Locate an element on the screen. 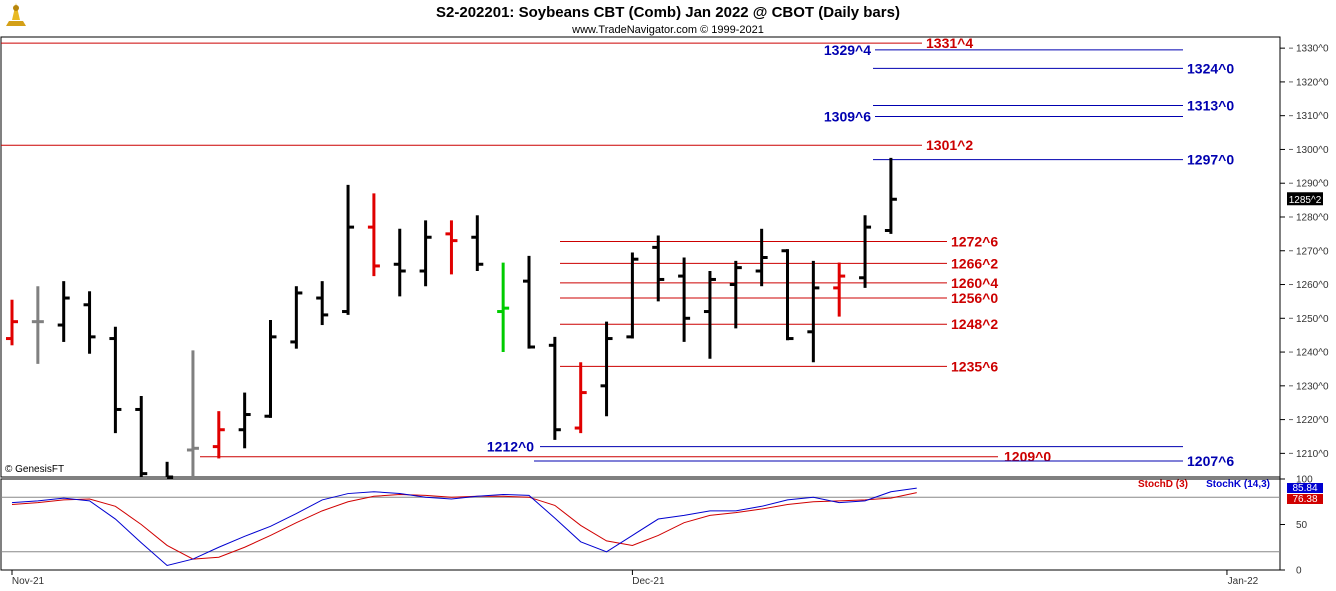  stoch-tick-label: 100 is located at coordinates (1304, 480).